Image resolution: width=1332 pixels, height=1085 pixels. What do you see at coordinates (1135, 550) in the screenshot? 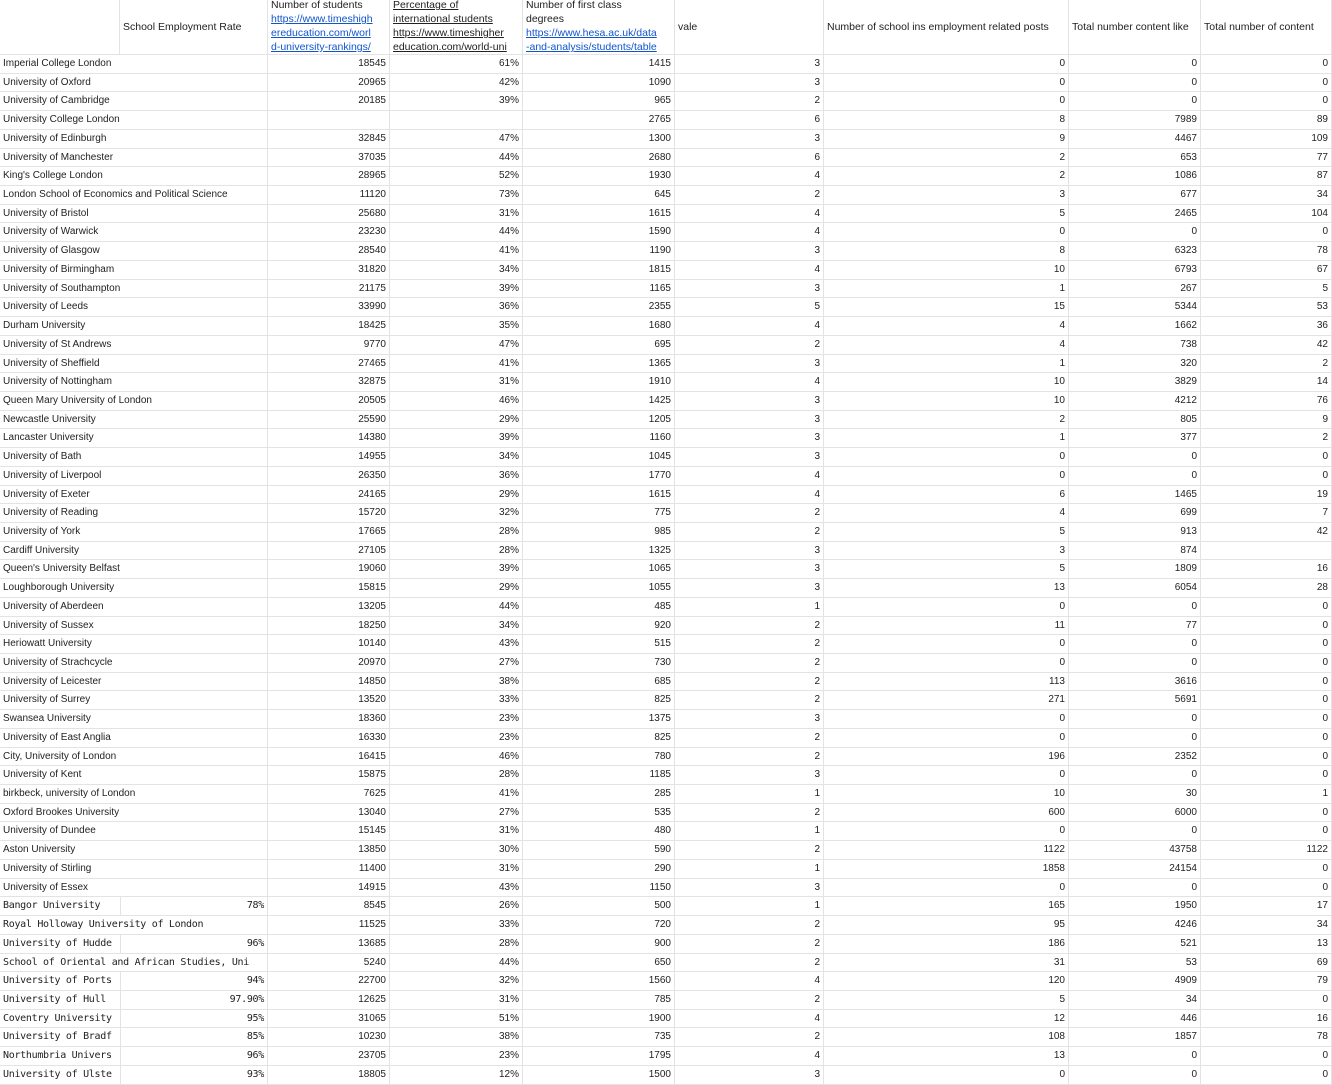
I see `likes-cell: 874` at bounding box center [1135, 550].